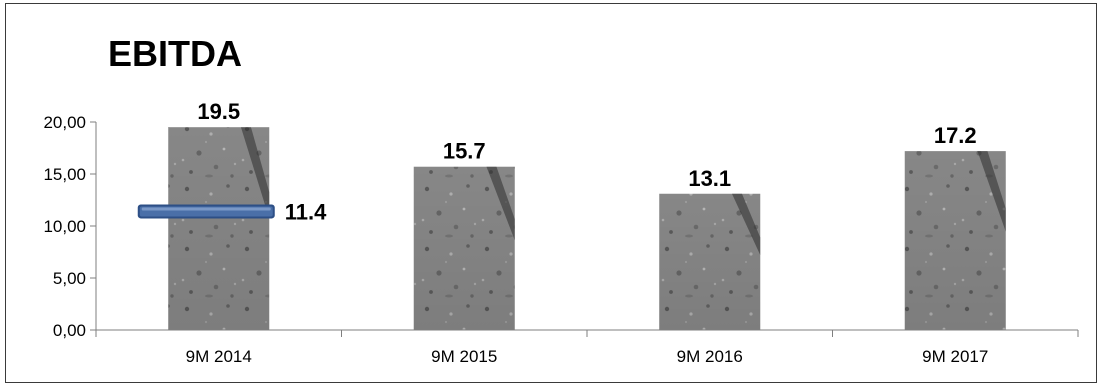 This screenshot has height=387, width=1103. Describe the element at coordinates (955, 356) in the screenshot. I see `x-tick-label: 9M 2017` at that location.